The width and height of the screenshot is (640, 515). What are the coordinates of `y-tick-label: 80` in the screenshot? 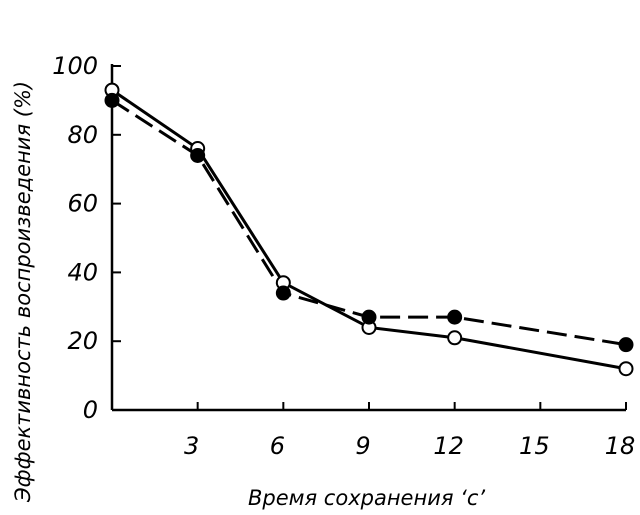 It's located at (82, 135).